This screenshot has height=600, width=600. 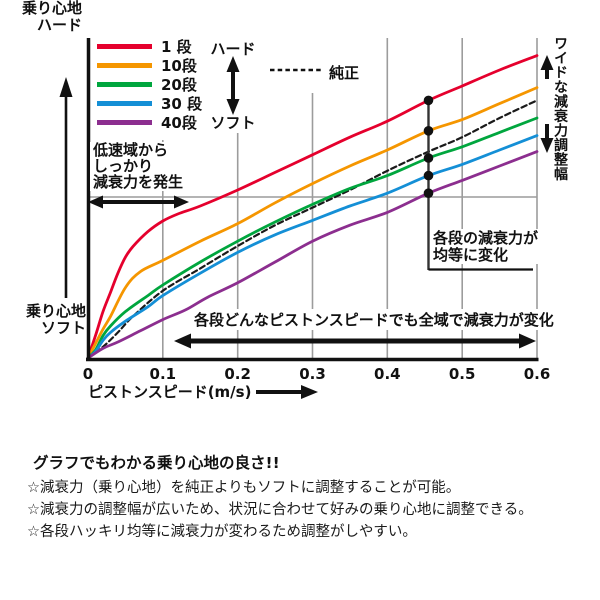 What do you see at coordinates (244, 488) in the screenshot?
I see `footer-bullet-1: ☆減衰力（乗り心地）を純正よりもソフトに調整することが可能。` at bounding box center [244, 488].